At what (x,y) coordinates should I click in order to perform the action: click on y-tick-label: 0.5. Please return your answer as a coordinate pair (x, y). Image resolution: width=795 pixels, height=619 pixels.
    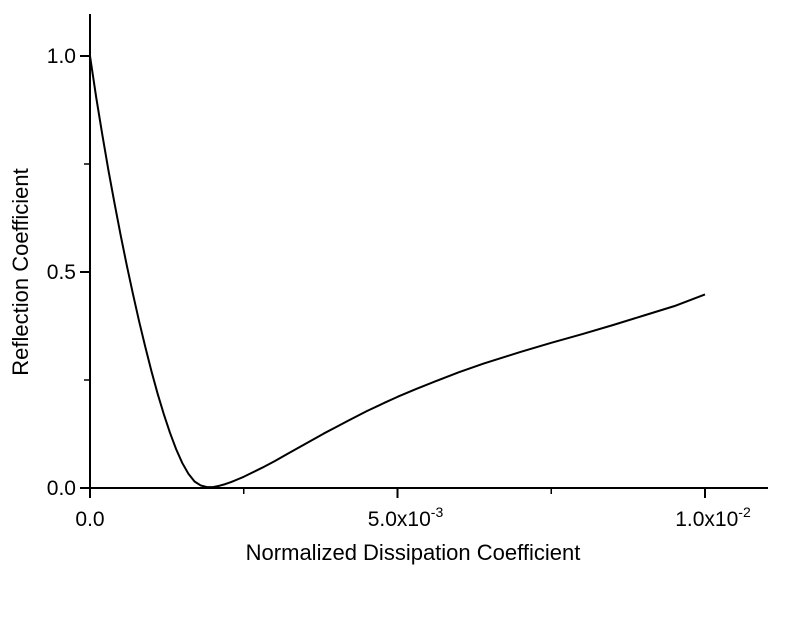
    Looking at the image, I should click on (61, 272).